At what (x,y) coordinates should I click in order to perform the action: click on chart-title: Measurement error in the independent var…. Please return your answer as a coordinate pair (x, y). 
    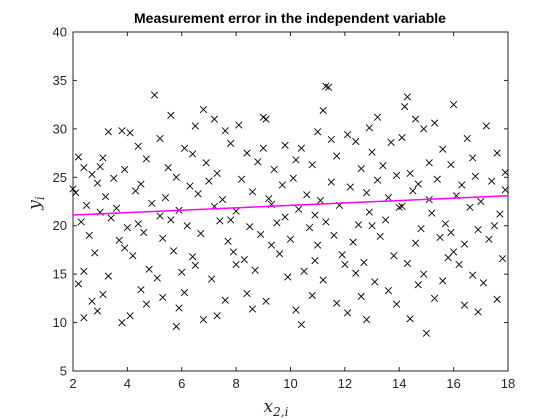
    Looking at the image, I should click on (290, 18).